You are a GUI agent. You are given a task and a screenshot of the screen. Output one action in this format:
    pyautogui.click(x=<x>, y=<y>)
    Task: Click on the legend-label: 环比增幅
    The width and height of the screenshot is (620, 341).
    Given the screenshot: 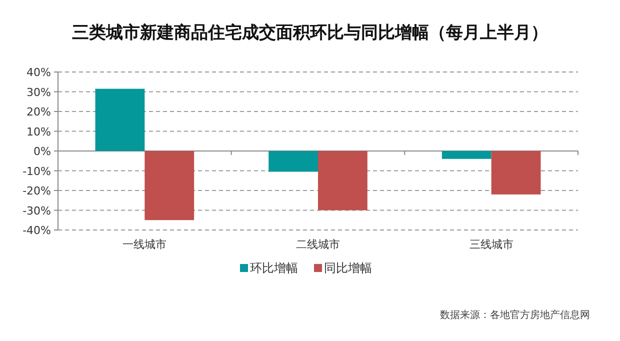 What is the action you would take?
    pyautogui.click(x=274, y=268)
    